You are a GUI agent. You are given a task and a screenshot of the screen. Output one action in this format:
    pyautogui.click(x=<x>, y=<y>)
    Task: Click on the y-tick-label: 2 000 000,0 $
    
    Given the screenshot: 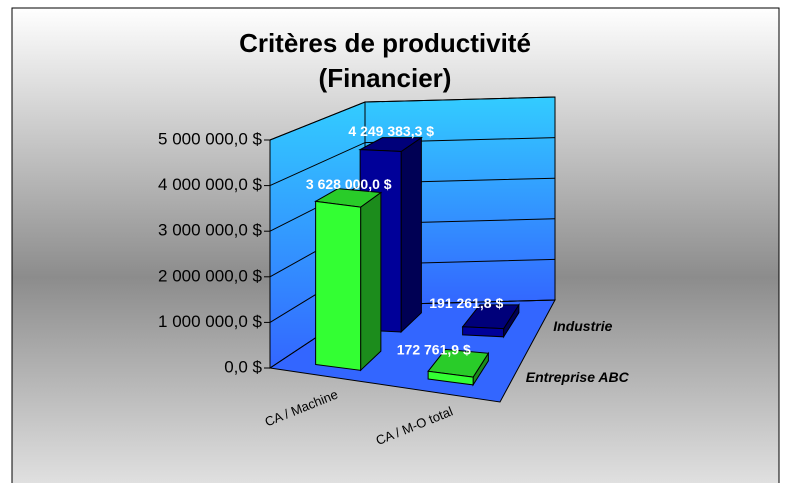 What is the action you would take?
    pyautogui.click(x=210, y=275)
    